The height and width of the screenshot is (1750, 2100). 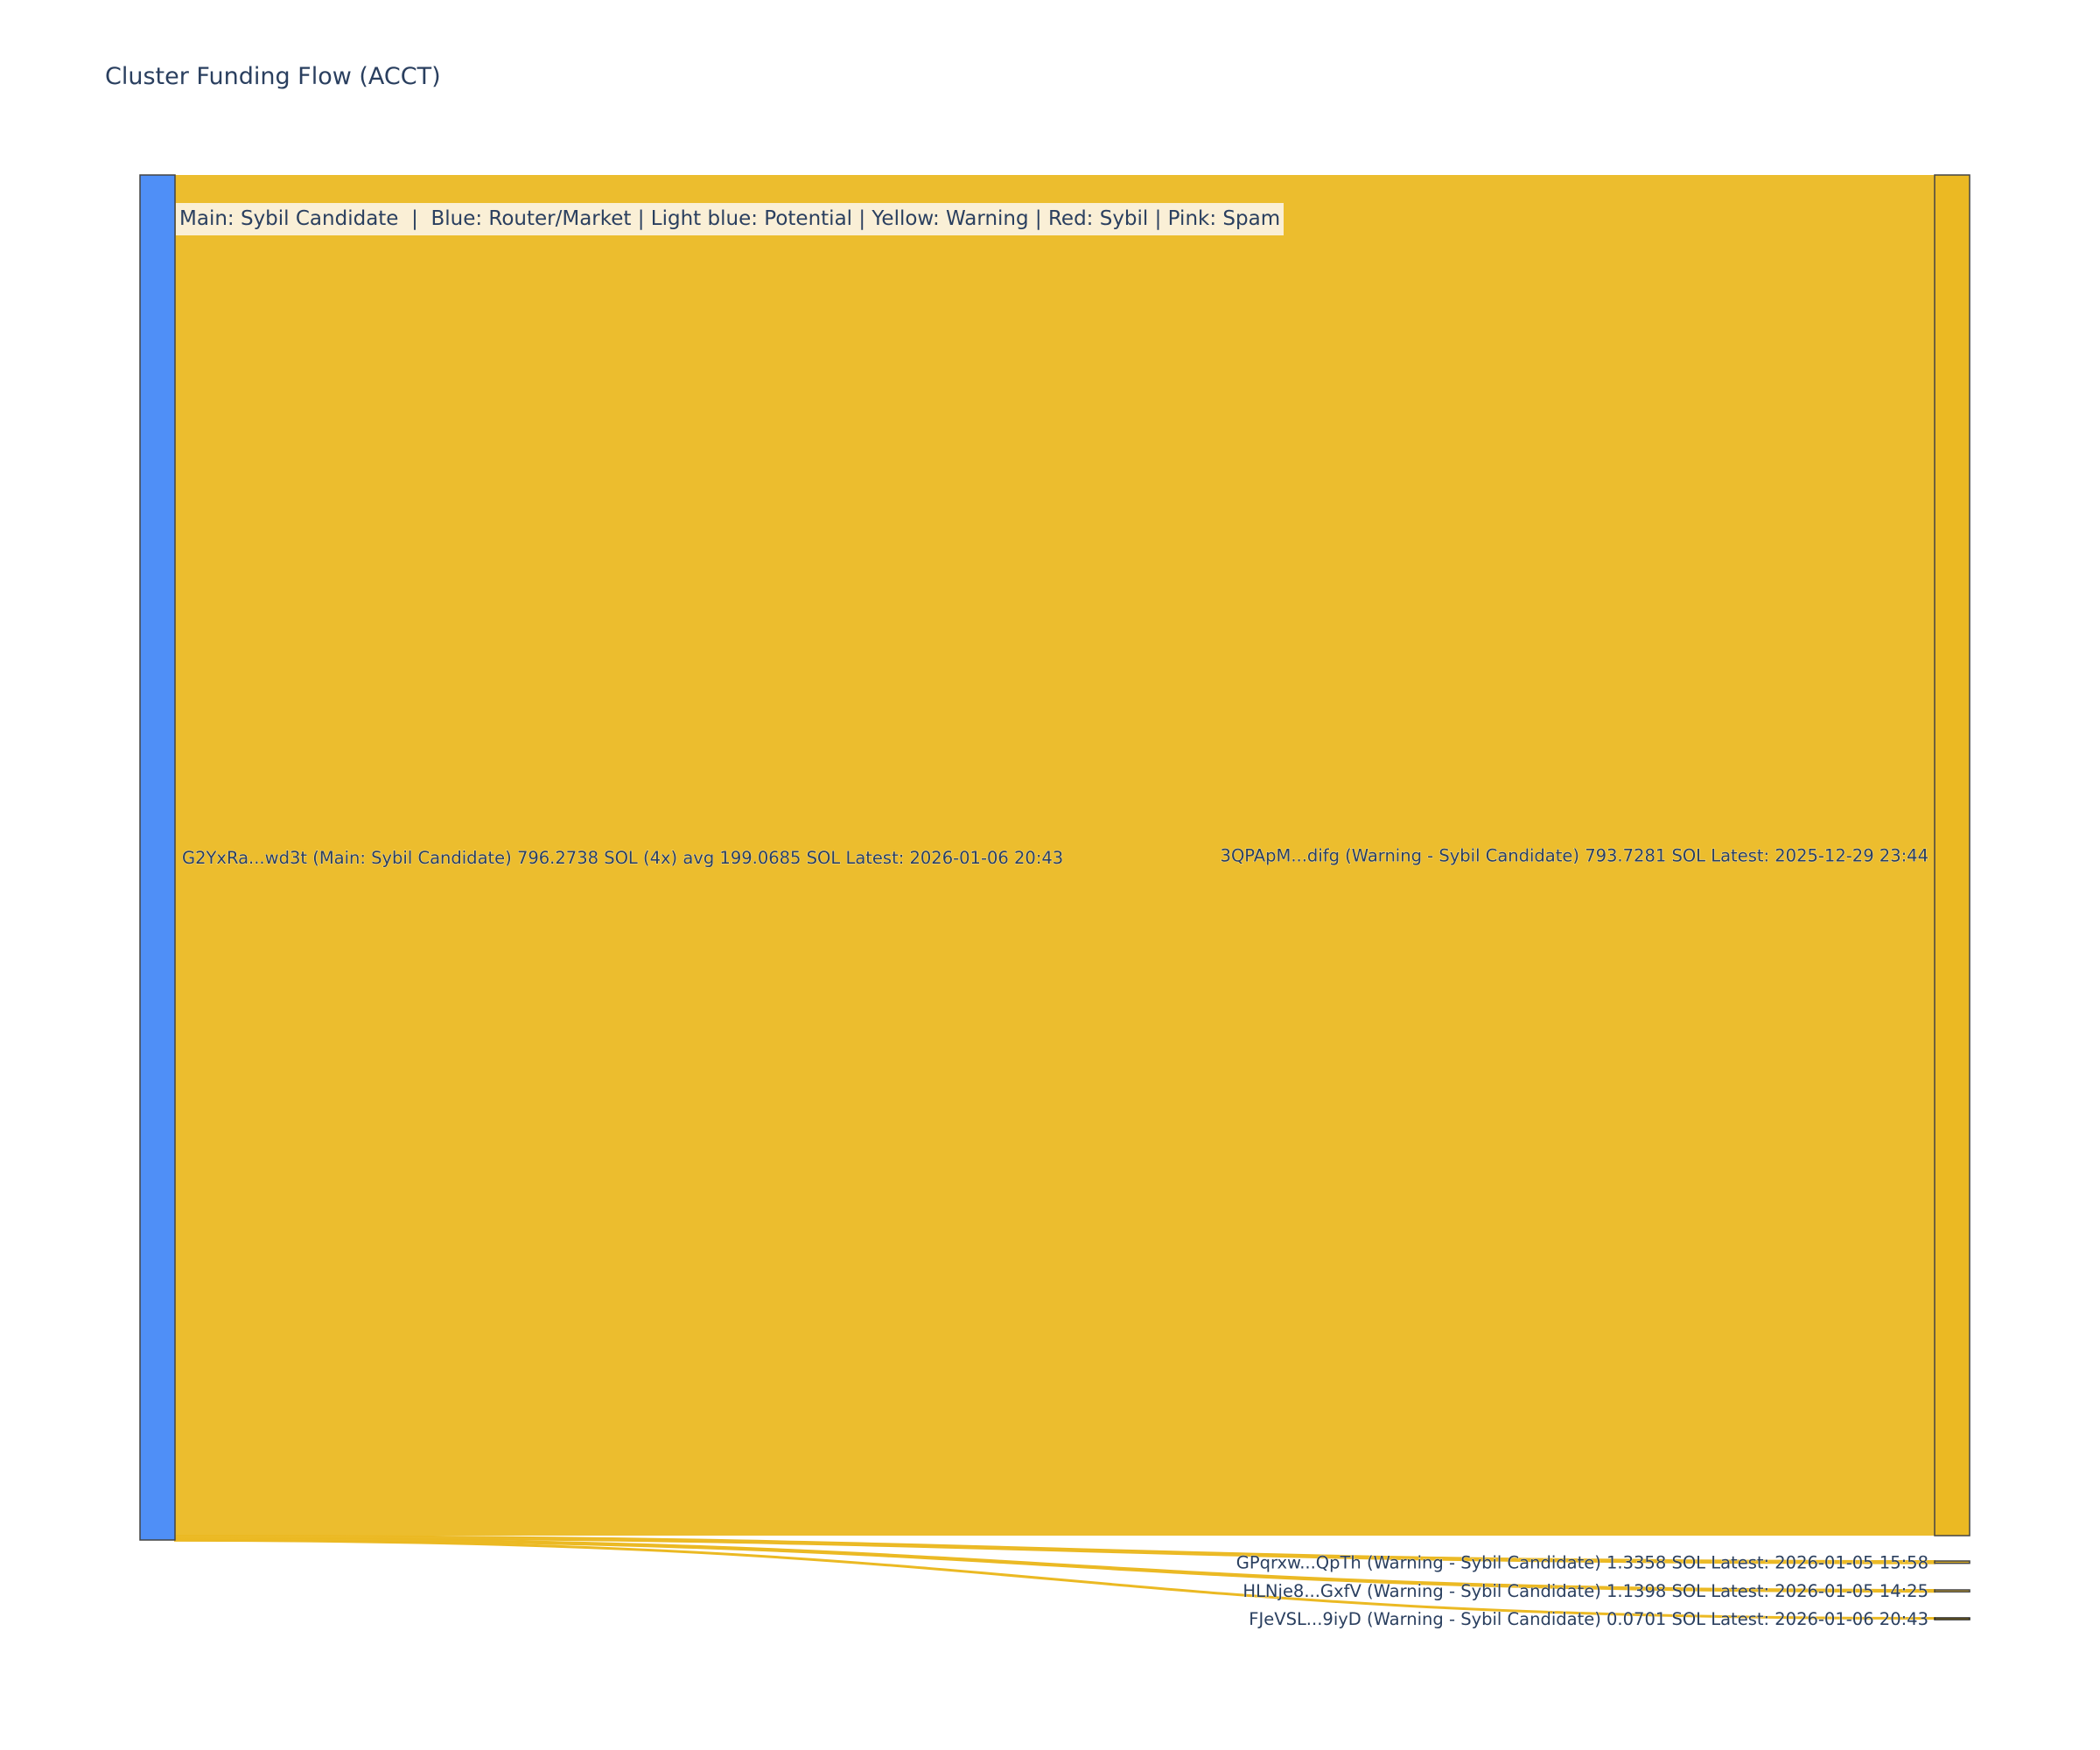 What do you see at coordinates (273, 76) in the screenshot?
I see `chart-title: Cluster Funding Flow (ACCT)` at bounding box center [273, 76].